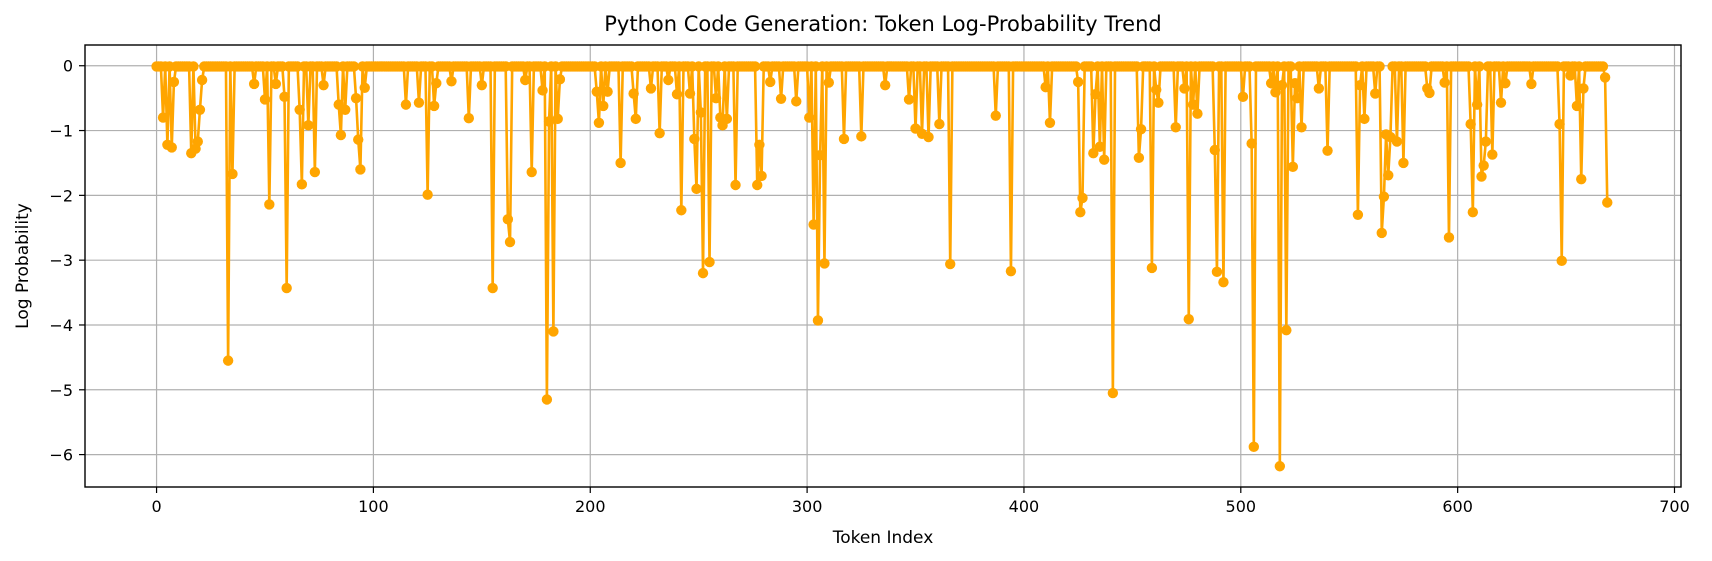 The height and width of the screenshot is (561, 1712). What do you see at coordinates (883, 538) in the screenshot?
I see `x-axis-label: Token Index` at bounding box center [883, 538].